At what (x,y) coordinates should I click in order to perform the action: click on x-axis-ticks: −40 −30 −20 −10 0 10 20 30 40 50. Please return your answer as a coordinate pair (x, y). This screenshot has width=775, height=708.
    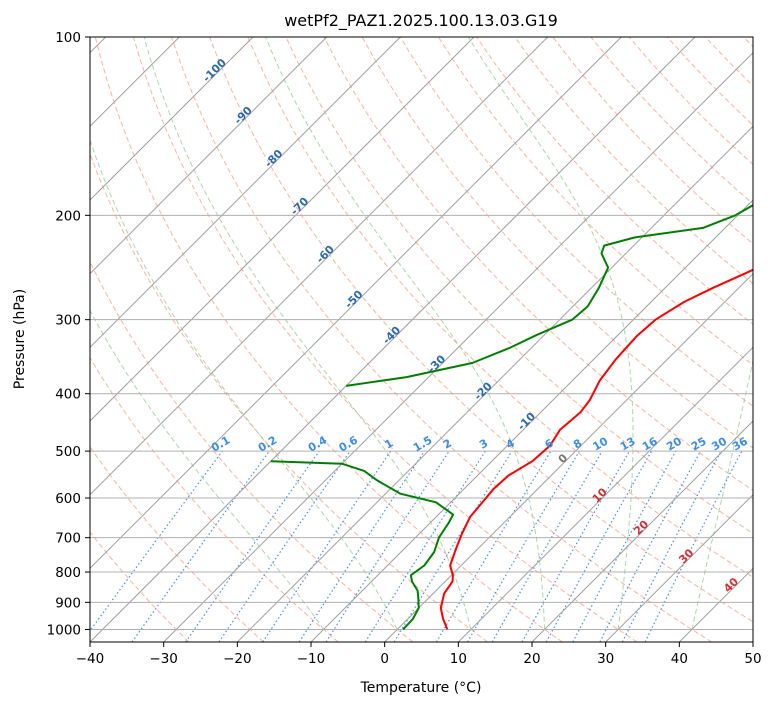
    Looking at the image, I should click on (419, 654).